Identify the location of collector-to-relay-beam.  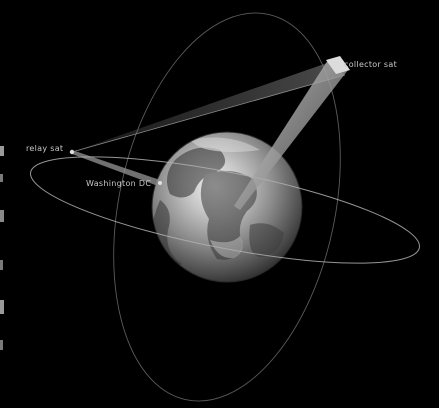
(208, 107).